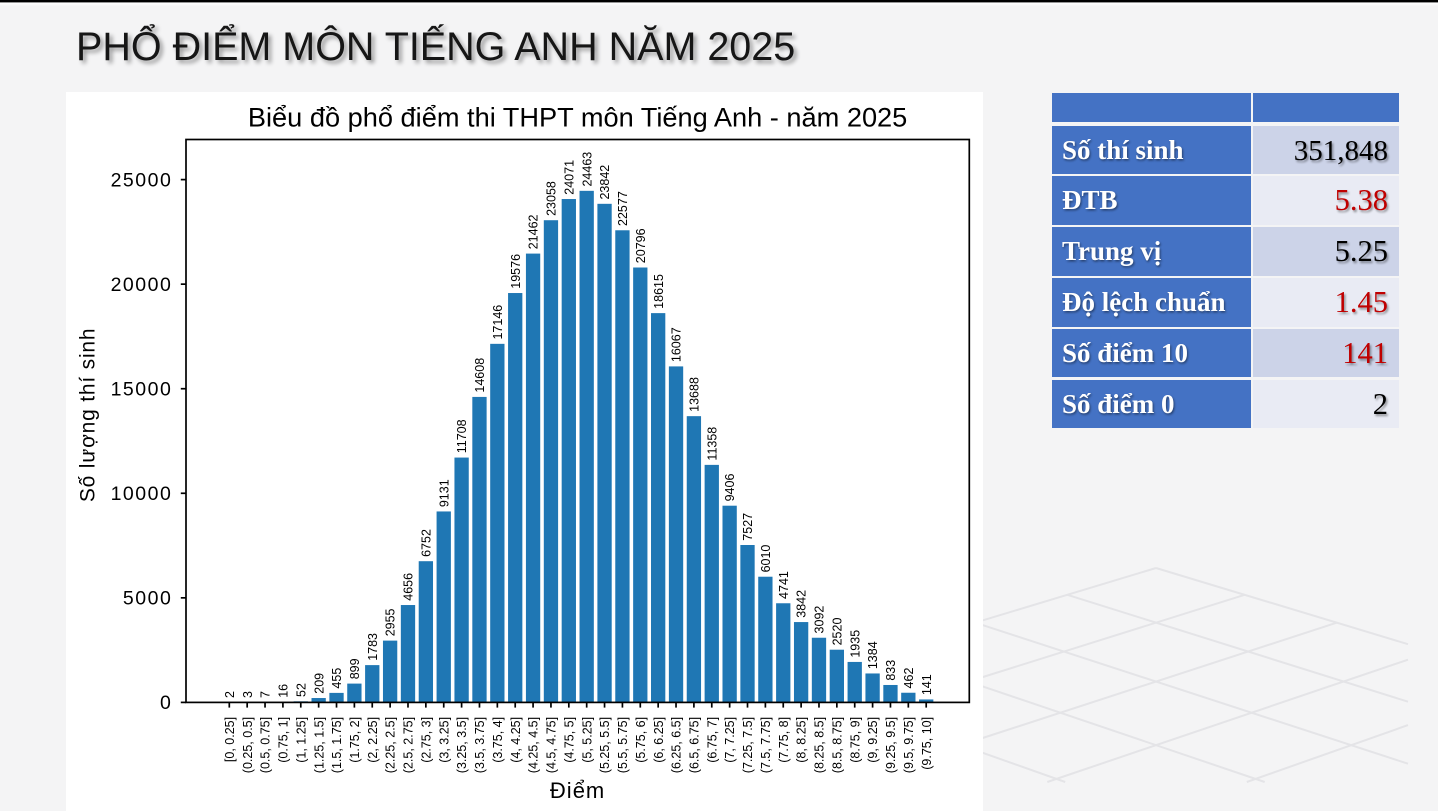 This screenshot has width=1438, height=811. What do you see at coordinates (409, 587) in the screenshot?
I see `svg-text: 4656` at bounding box center [409, 587].